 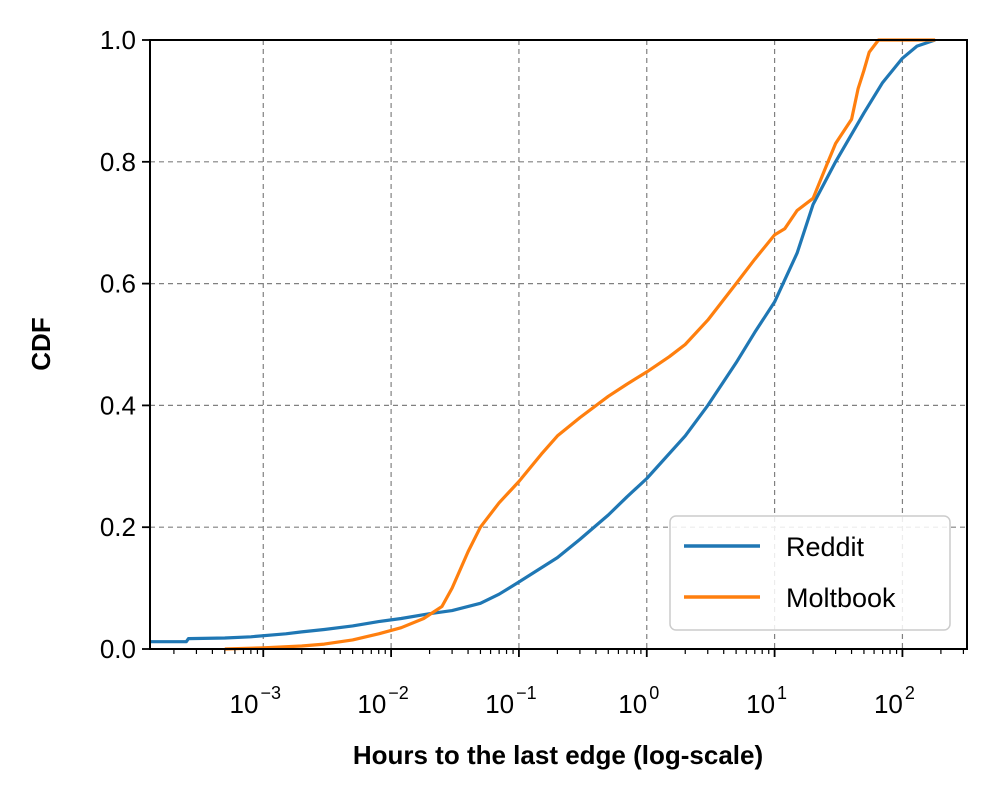 I want to click on y-tick-label: 0.4, so click(x=118, y=405).